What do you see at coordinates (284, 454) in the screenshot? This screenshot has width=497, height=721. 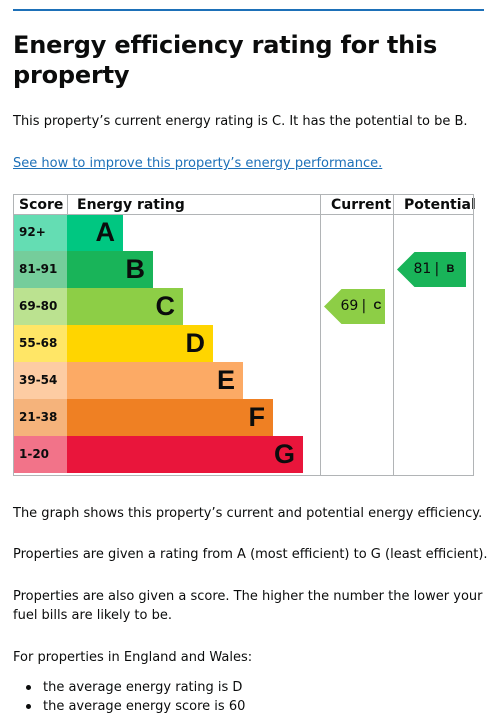 I see `band-letter-g: G` at bounding box center [284, 454].